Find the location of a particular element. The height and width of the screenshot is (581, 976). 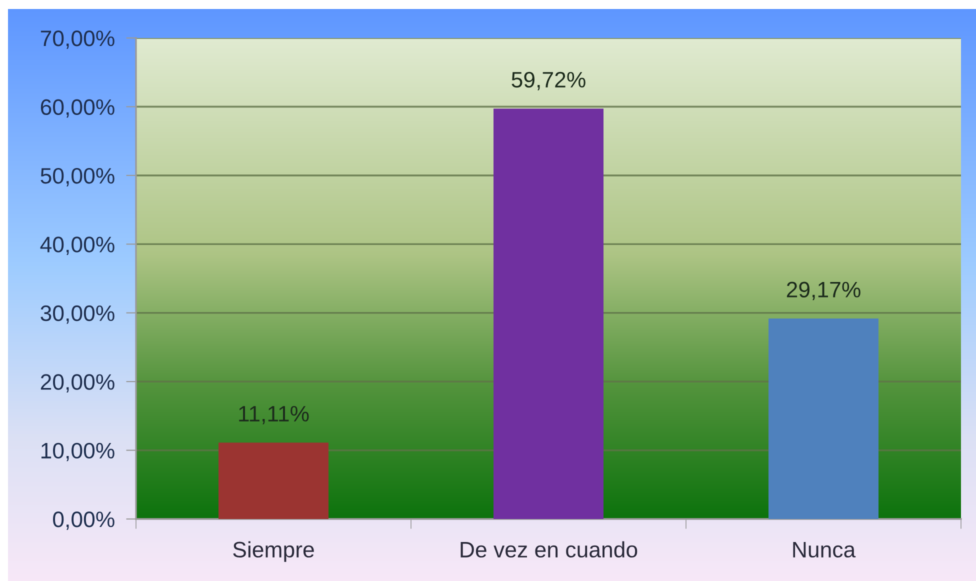

y-tick-label: 20,00% is located at coordinates (77, 383).